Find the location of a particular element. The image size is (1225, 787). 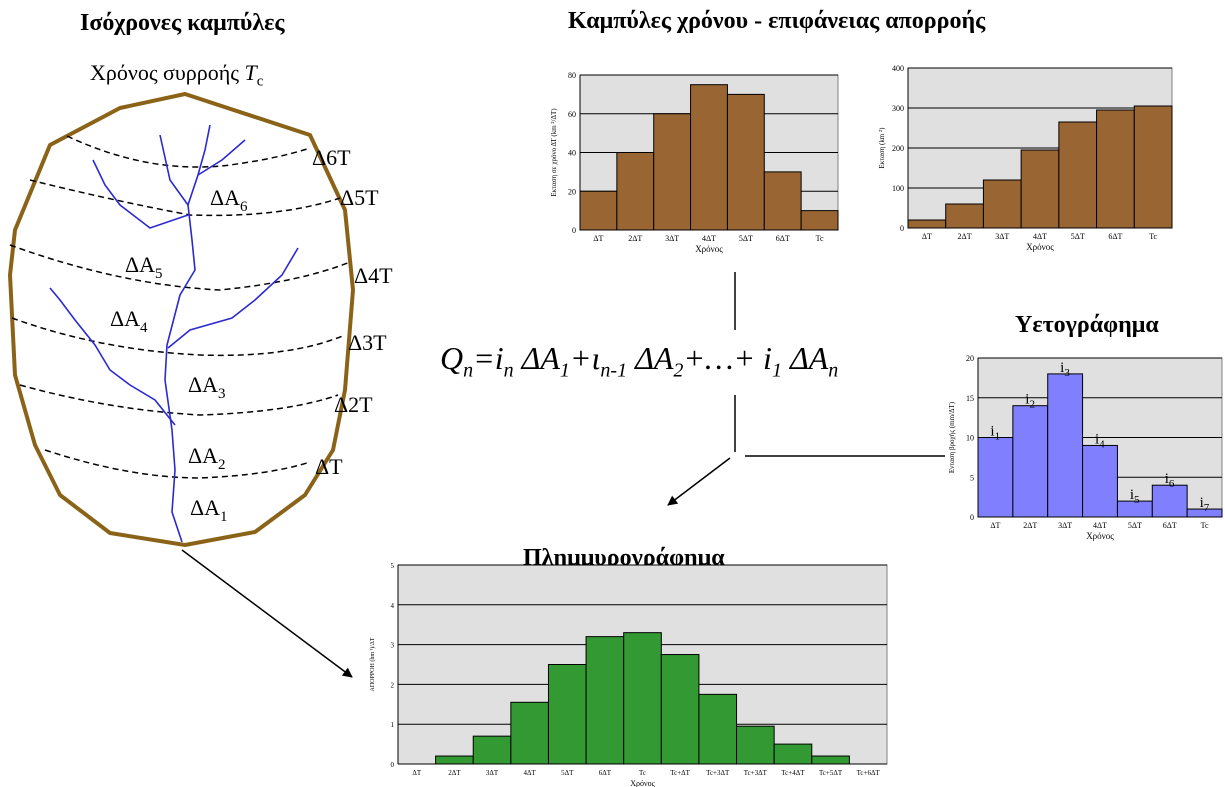

hydrograph-x-tick-label: 2ΔT is located at coordinates (454, 773).